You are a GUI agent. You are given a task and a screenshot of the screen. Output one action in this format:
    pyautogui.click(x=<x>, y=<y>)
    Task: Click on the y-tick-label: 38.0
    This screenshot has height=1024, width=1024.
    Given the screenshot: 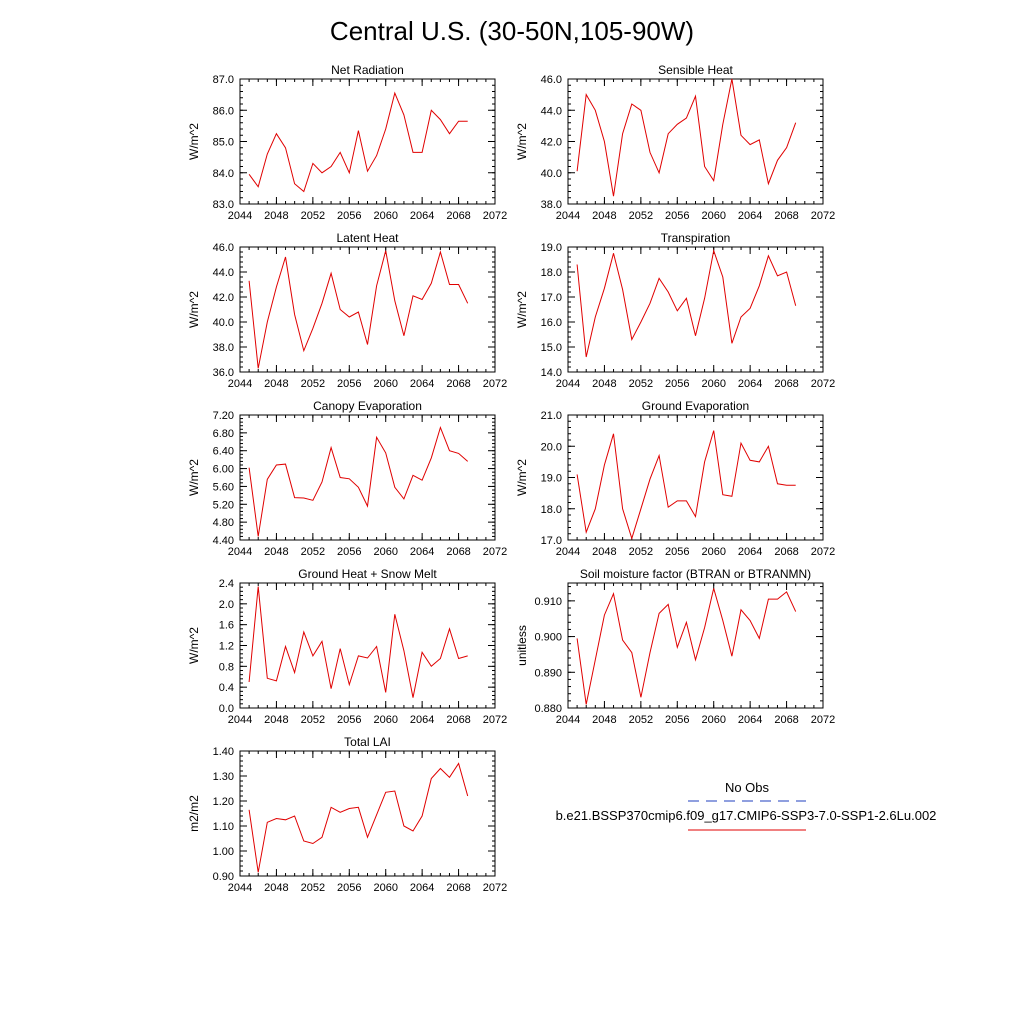 What is the action you would take?
    pyautogui.click(x=551, y=205)
    